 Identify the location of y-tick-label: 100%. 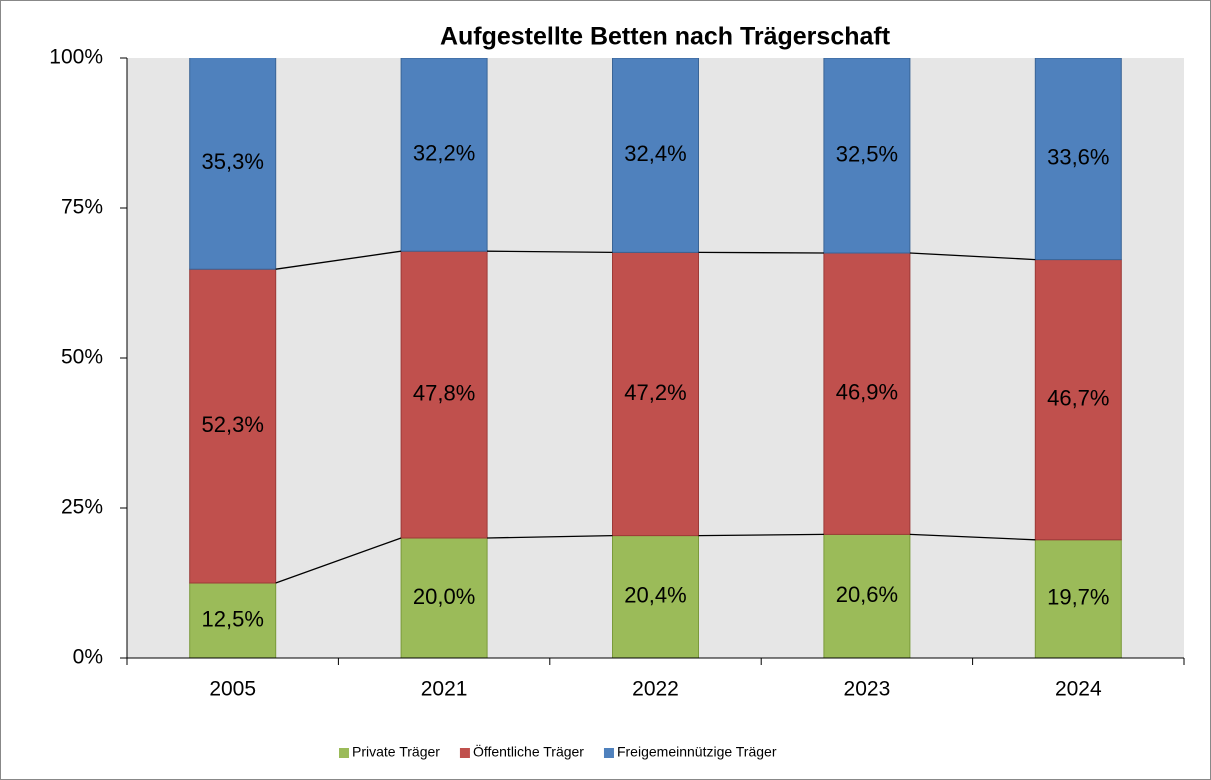
(76, 57).